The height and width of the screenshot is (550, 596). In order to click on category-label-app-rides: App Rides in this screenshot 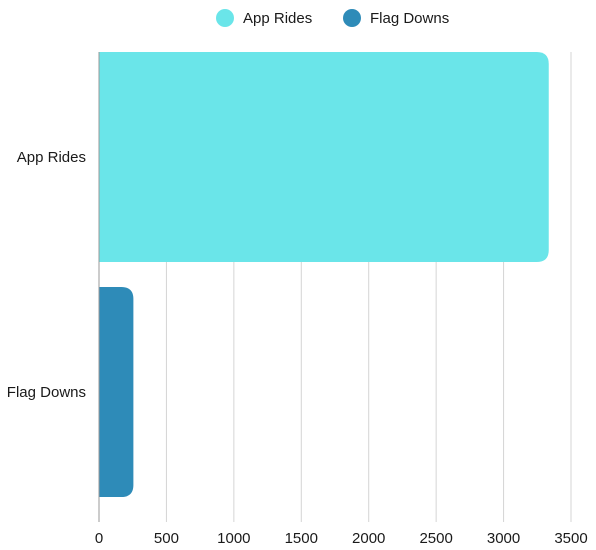, I will do `click(51, 157)`.